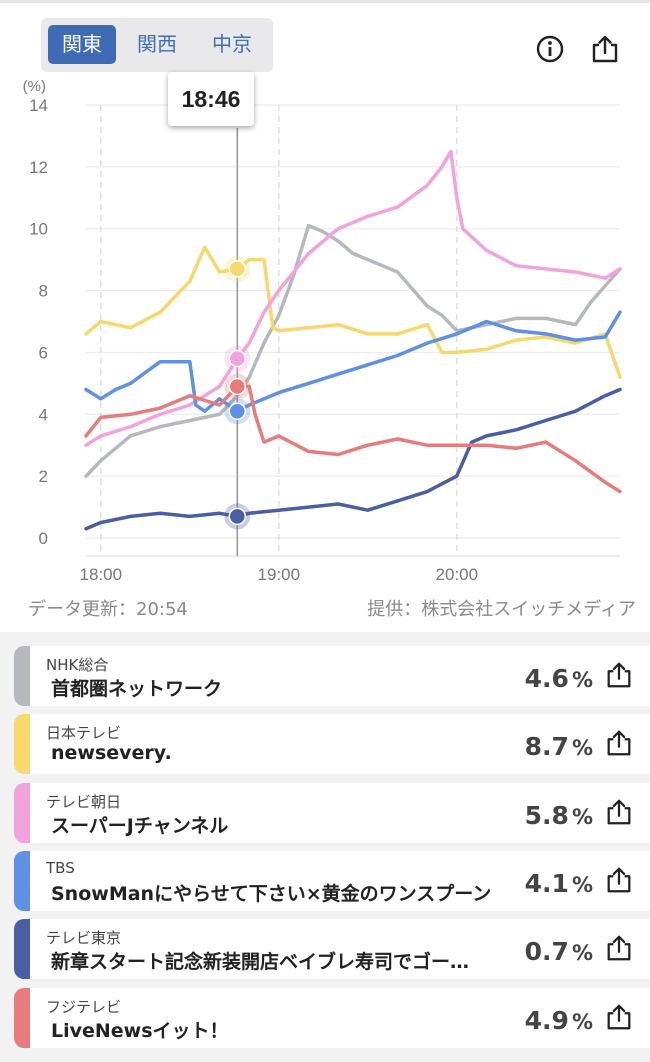 This screenshot has width=650, height=1062. I want to click on channel-card: TBS SnowManにやらせて下さい×黄金のワンスプーン 4.1%, so click(332, 881).